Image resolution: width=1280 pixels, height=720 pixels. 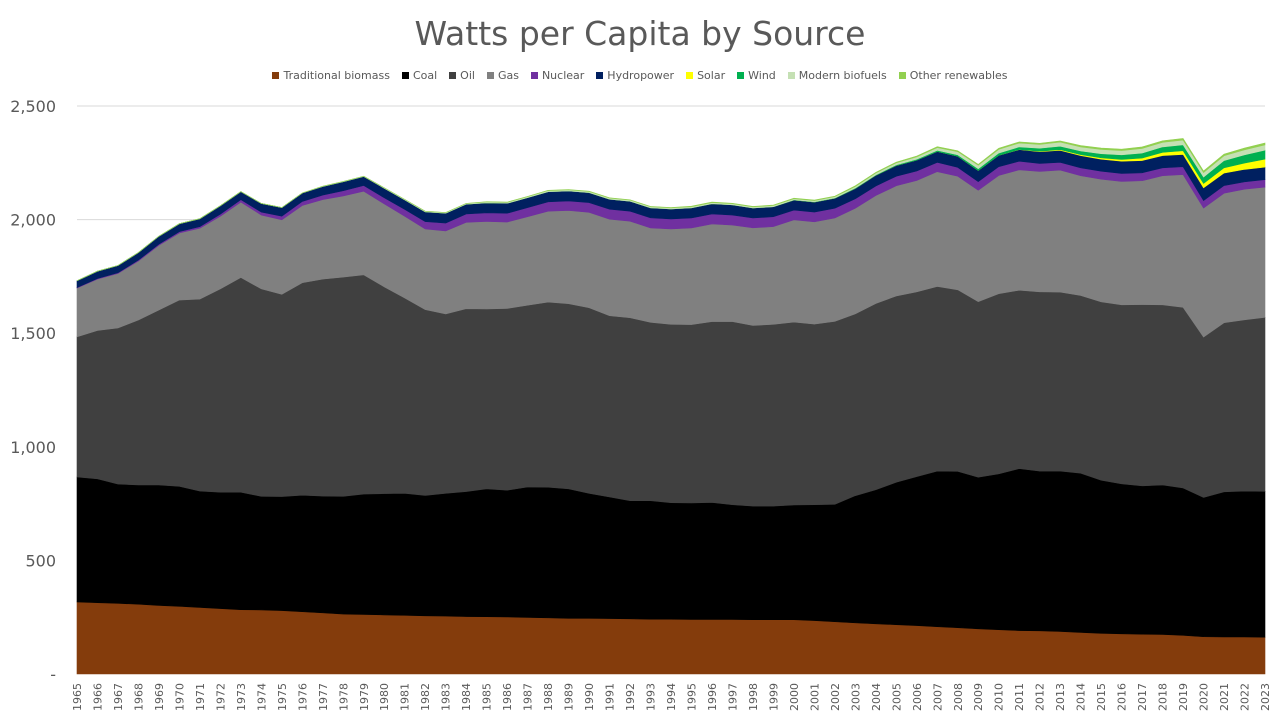 I want to click on legend-item: Hydropower, so click(x=635, y=75).